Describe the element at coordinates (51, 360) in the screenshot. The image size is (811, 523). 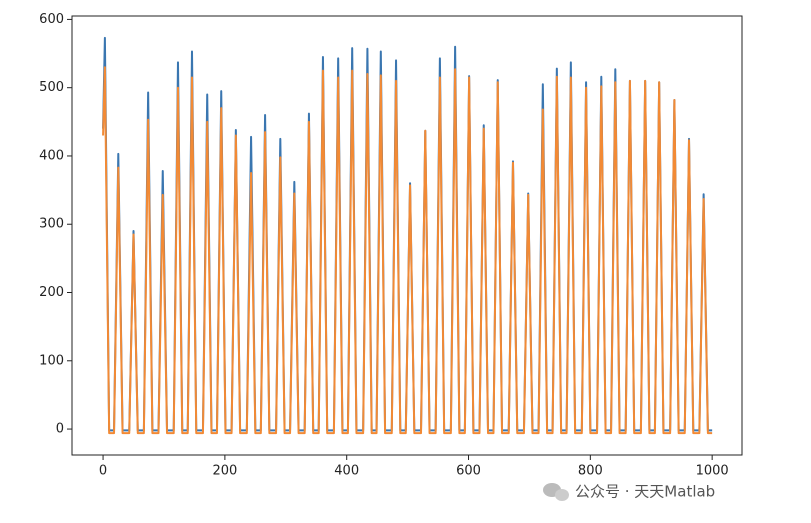
I see `y-tick-label: 100` at that location.